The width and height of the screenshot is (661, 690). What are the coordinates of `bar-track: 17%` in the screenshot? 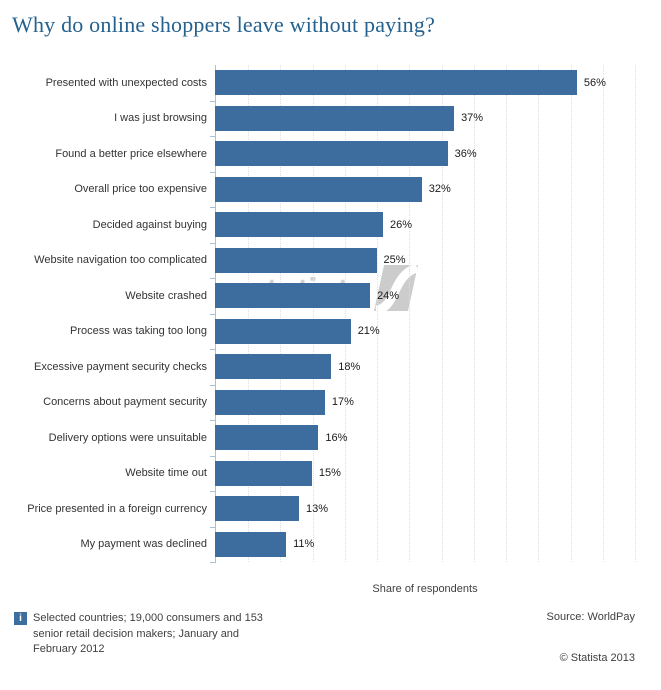 It's located at (425, 403).